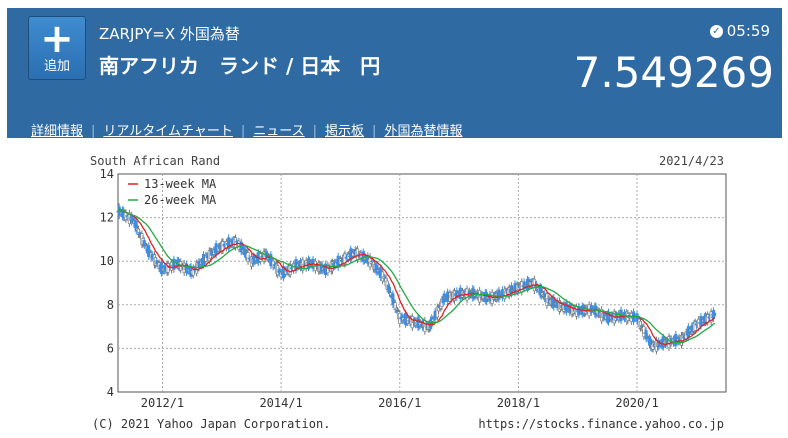  What do you see at coordinates (423, 131) in the screenshot?
I see `nav-forex-info: 外国為替情報` at bounding box center [423, 131].